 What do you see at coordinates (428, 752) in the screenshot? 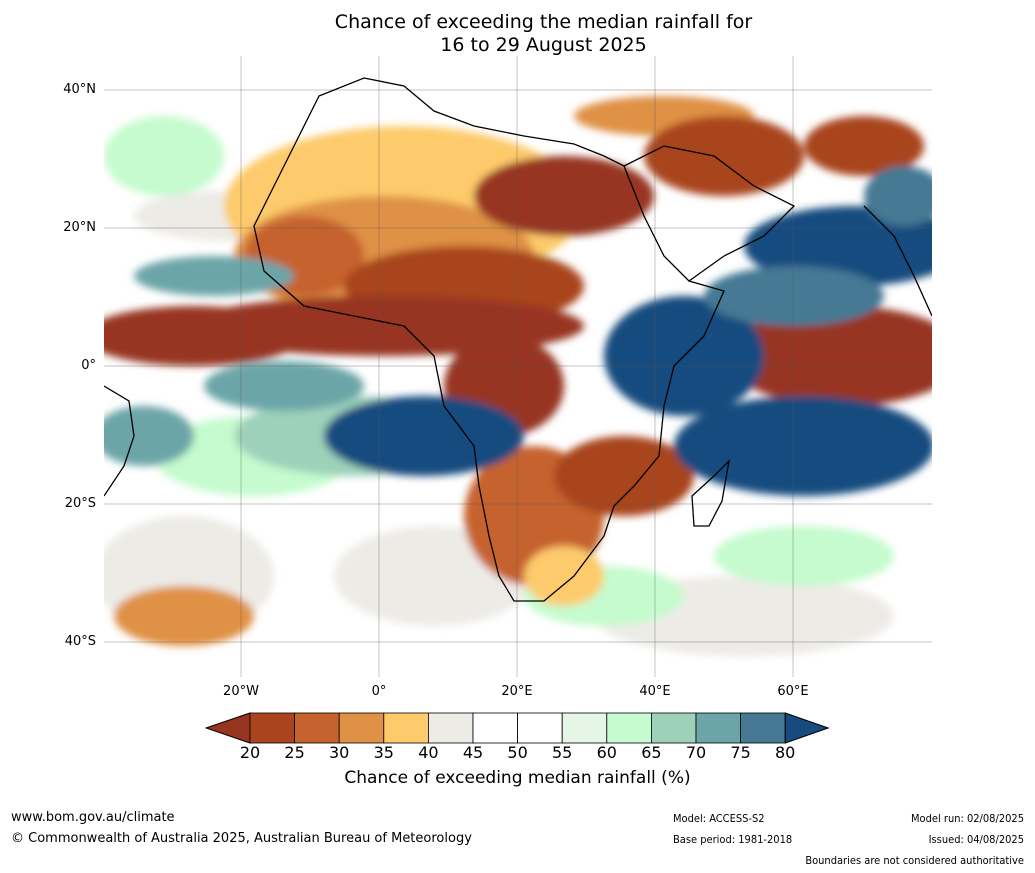
I see `colorbar-tick-label: 40` at bounding box center [428, 752].